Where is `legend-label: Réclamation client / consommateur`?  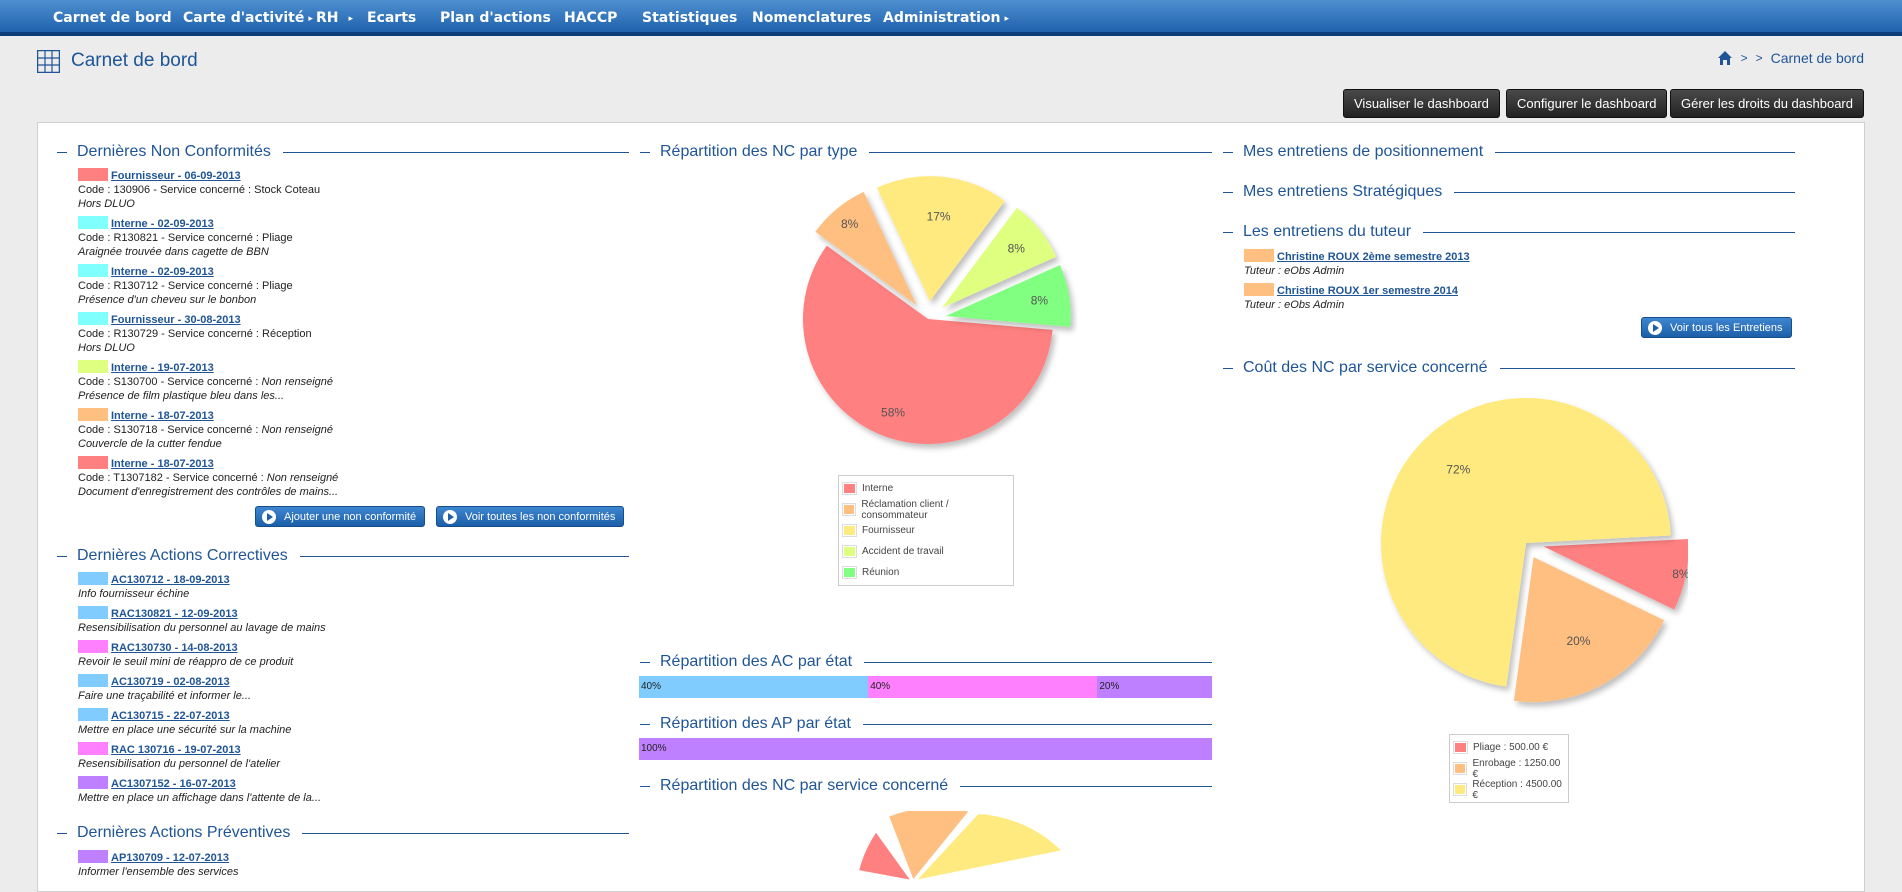 legend-label: Réclamation client / consommateur is located at coordinates (905, 509).